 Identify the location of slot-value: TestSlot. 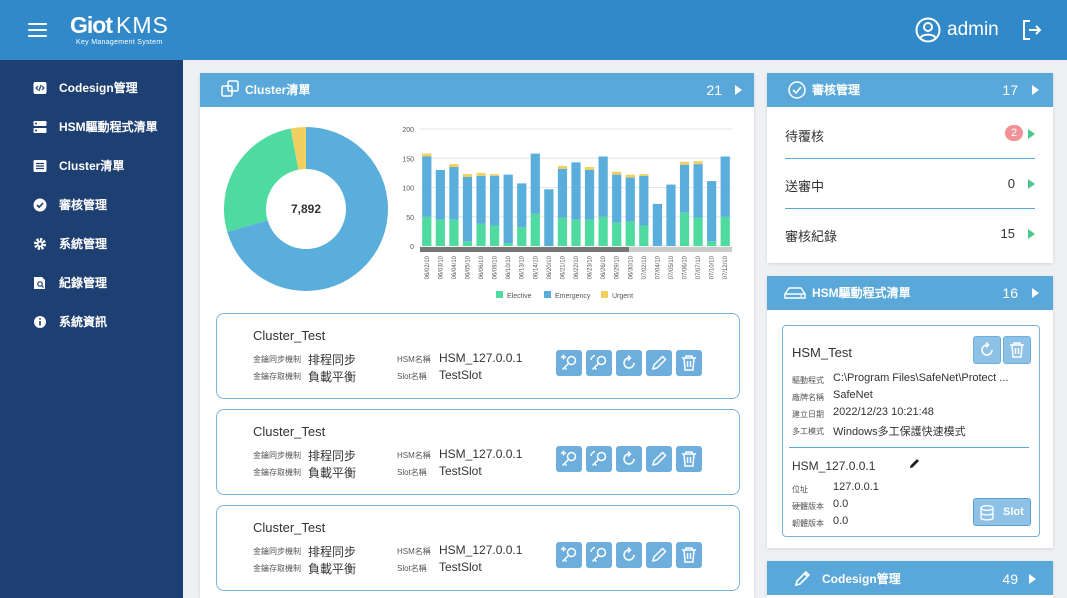
(460, 471).